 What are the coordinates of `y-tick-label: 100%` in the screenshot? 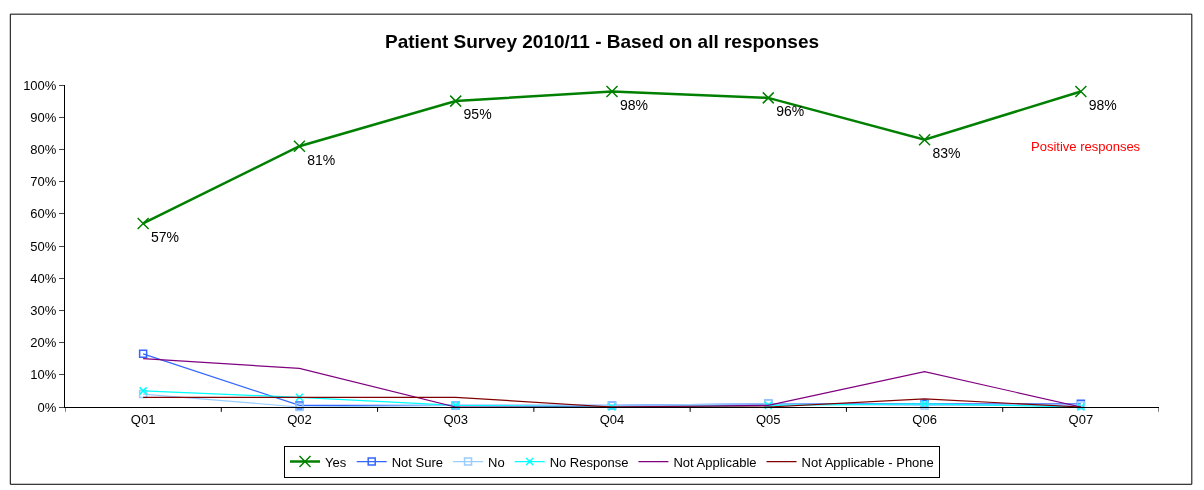 It's located at (40, 85).